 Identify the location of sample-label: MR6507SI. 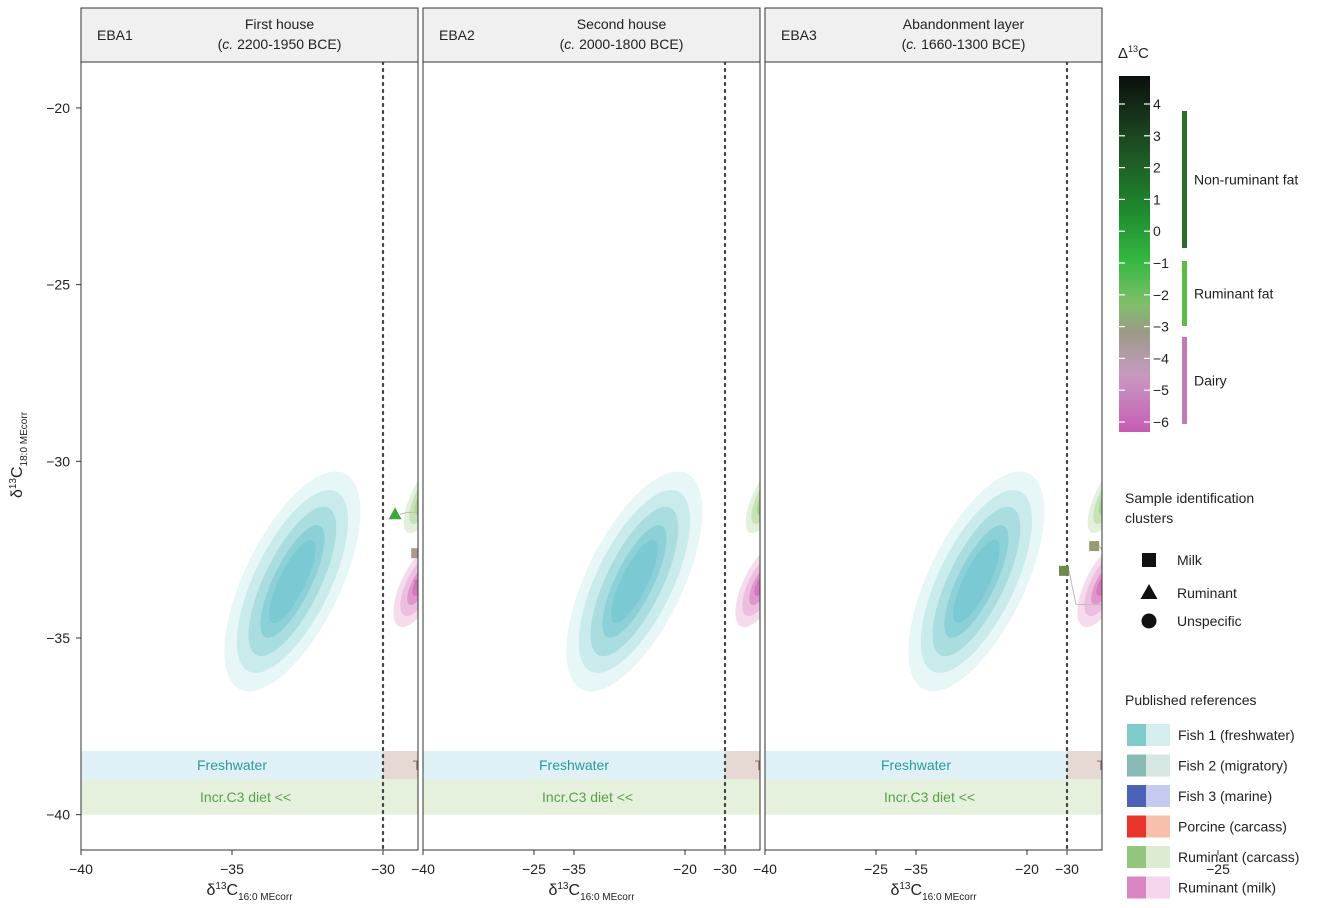
(1327, 519).